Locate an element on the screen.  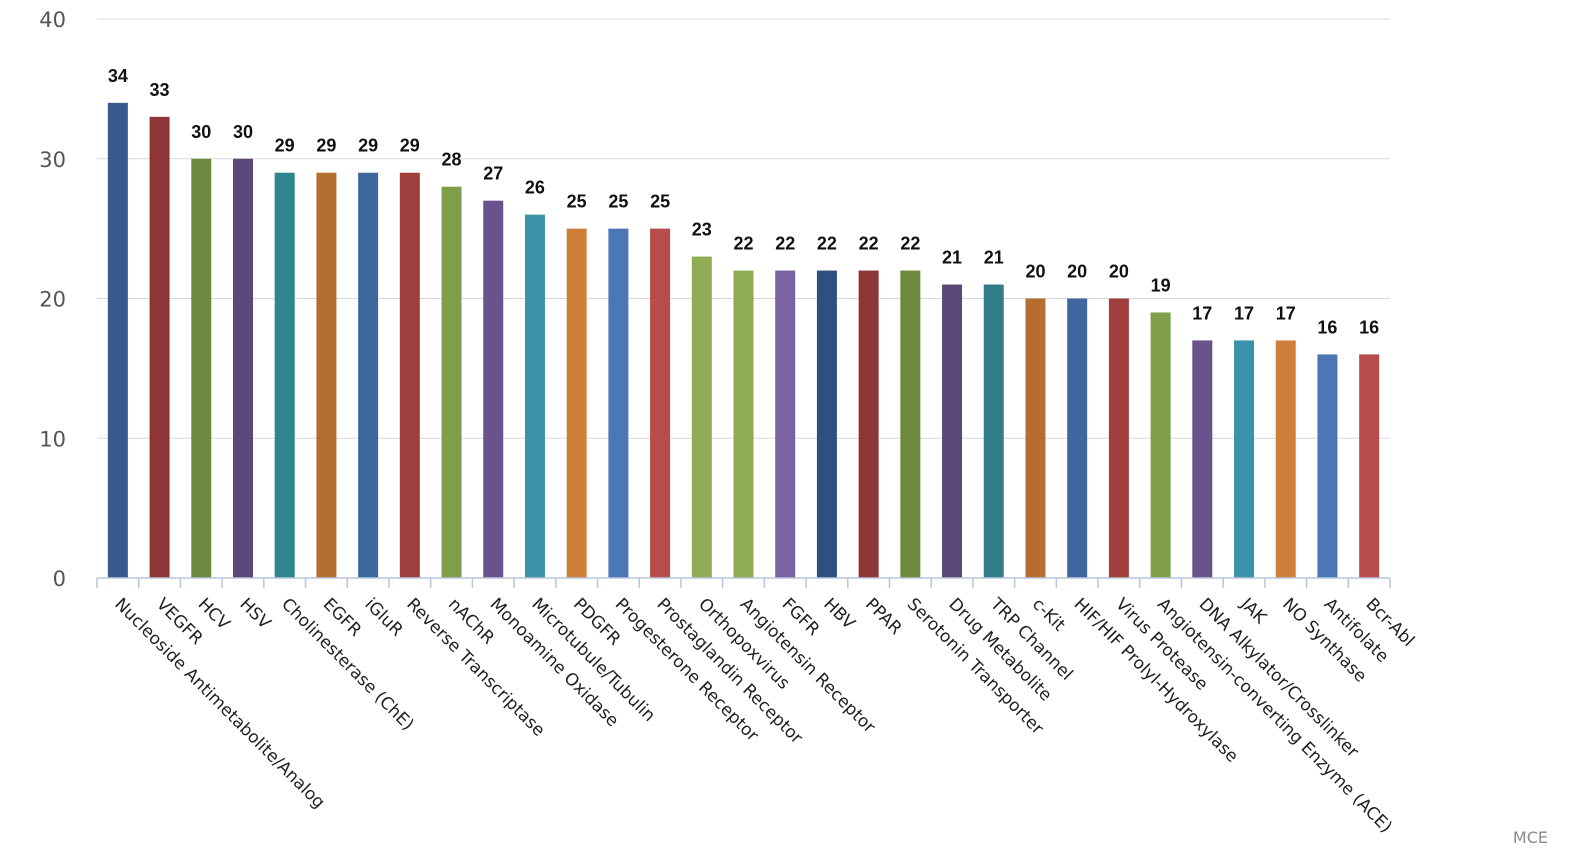
x-tick-label: iGluR is located at coordinates (384, 617).